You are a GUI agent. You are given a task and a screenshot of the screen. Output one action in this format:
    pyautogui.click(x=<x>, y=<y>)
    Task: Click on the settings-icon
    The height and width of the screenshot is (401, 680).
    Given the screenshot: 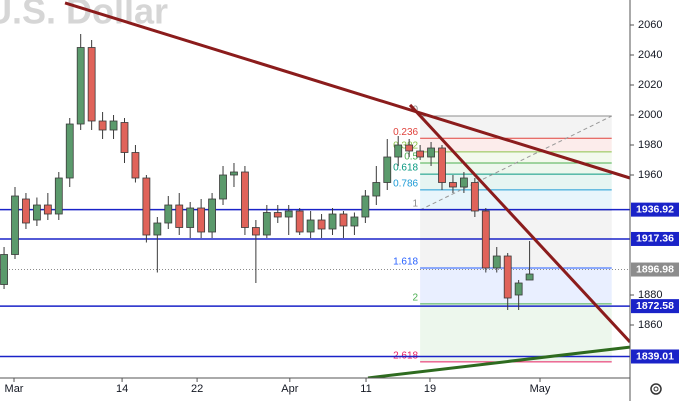 What is the action you would take?
    pyautogui.click(x=656, y=389)
    